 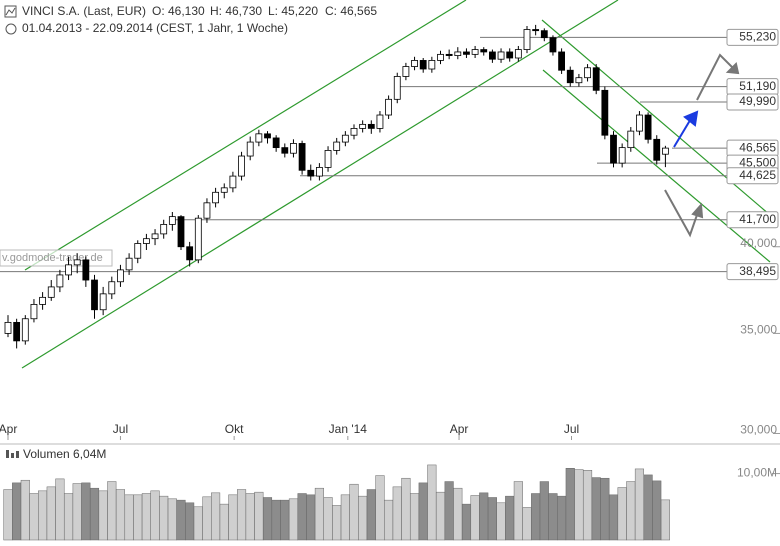 I want to click on y-tick-label: 30,000, so click(x=758, y=430).